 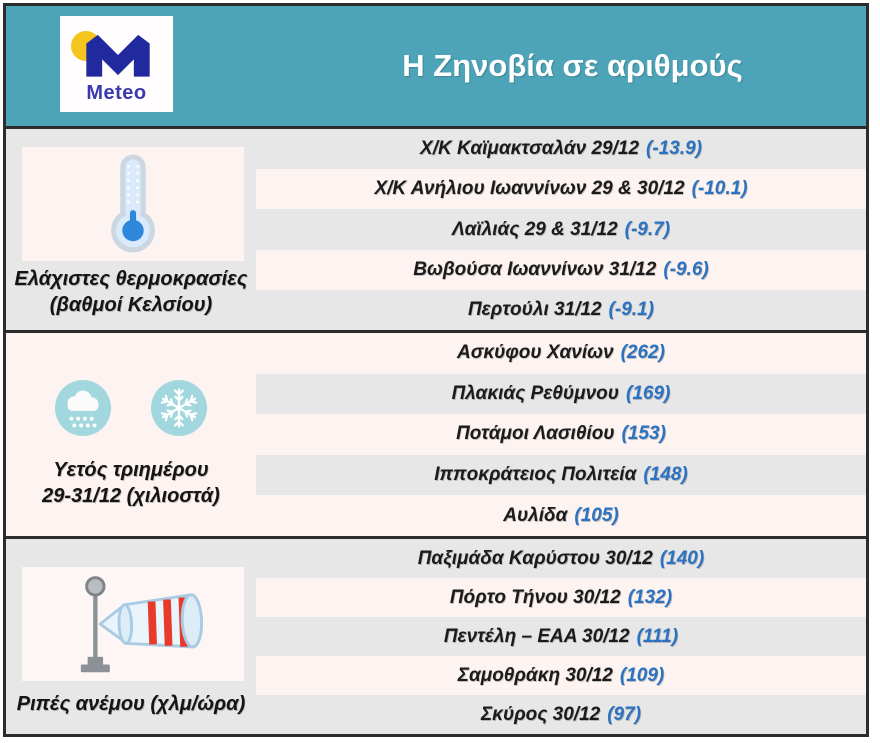 I want to click on station-value: (148), so click(x=665, y=475).